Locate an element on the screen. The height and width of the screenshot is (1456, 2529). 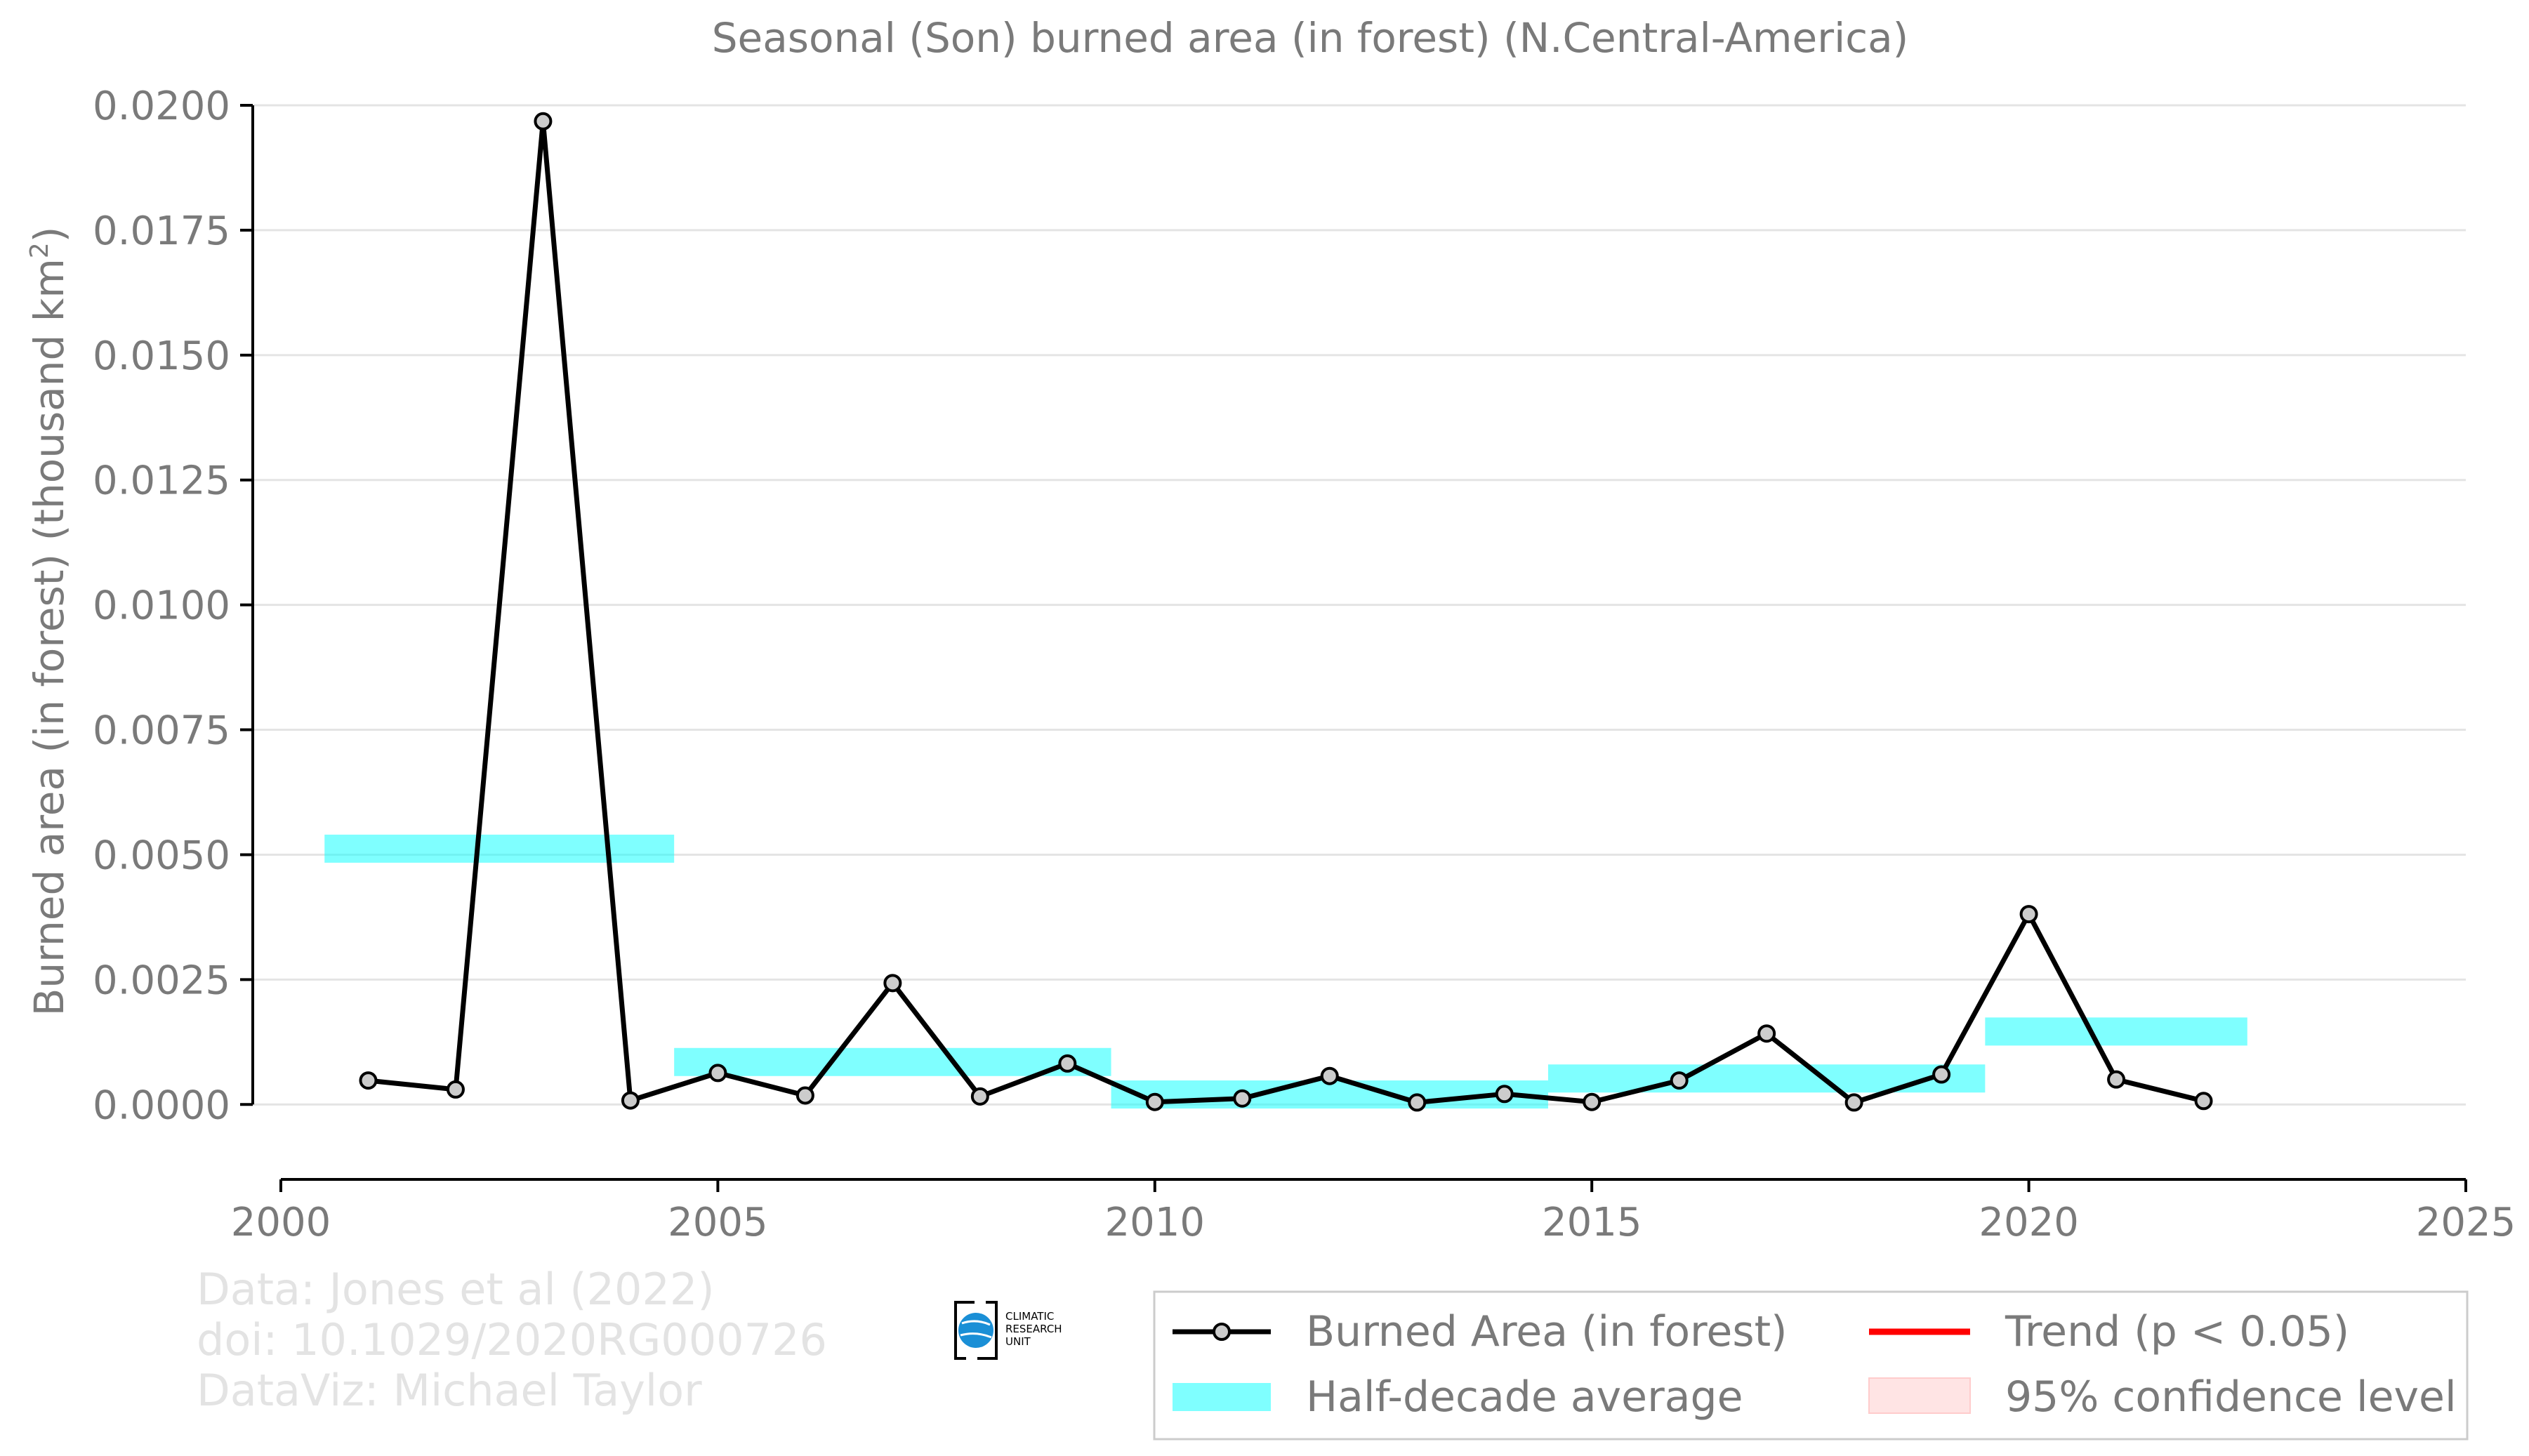
data-point-2014 is located at coordinates (1504, 1094).